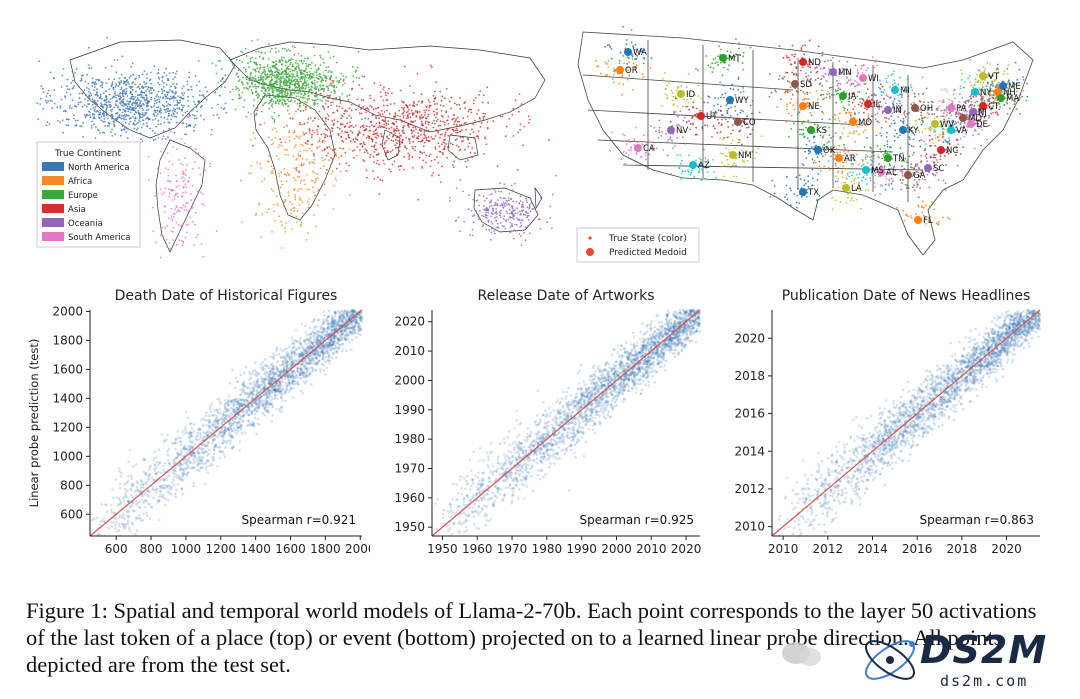  Describe the element at coordinates (67, 369) in the screenshot. I see `y-tick-label: 1600` at that location.